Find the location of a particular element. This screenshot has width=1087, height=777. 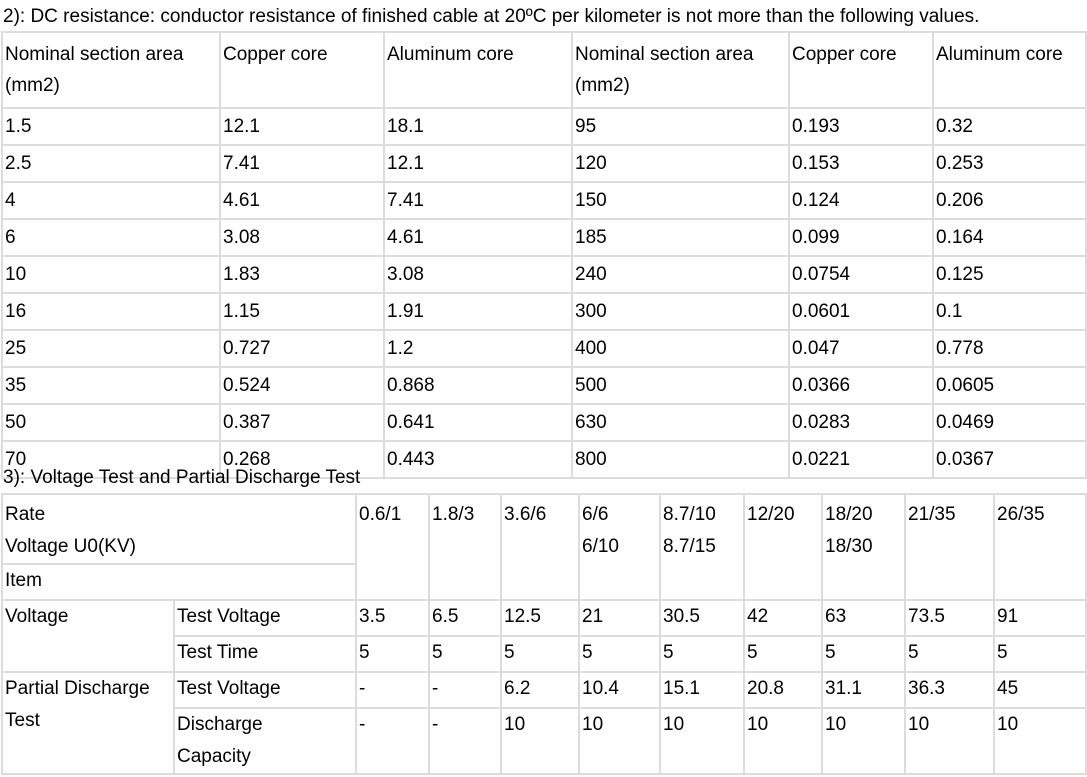

table-row: 50 0.387 0.641 630 0.0283 0.0469 is located at coordinates (544, 422).